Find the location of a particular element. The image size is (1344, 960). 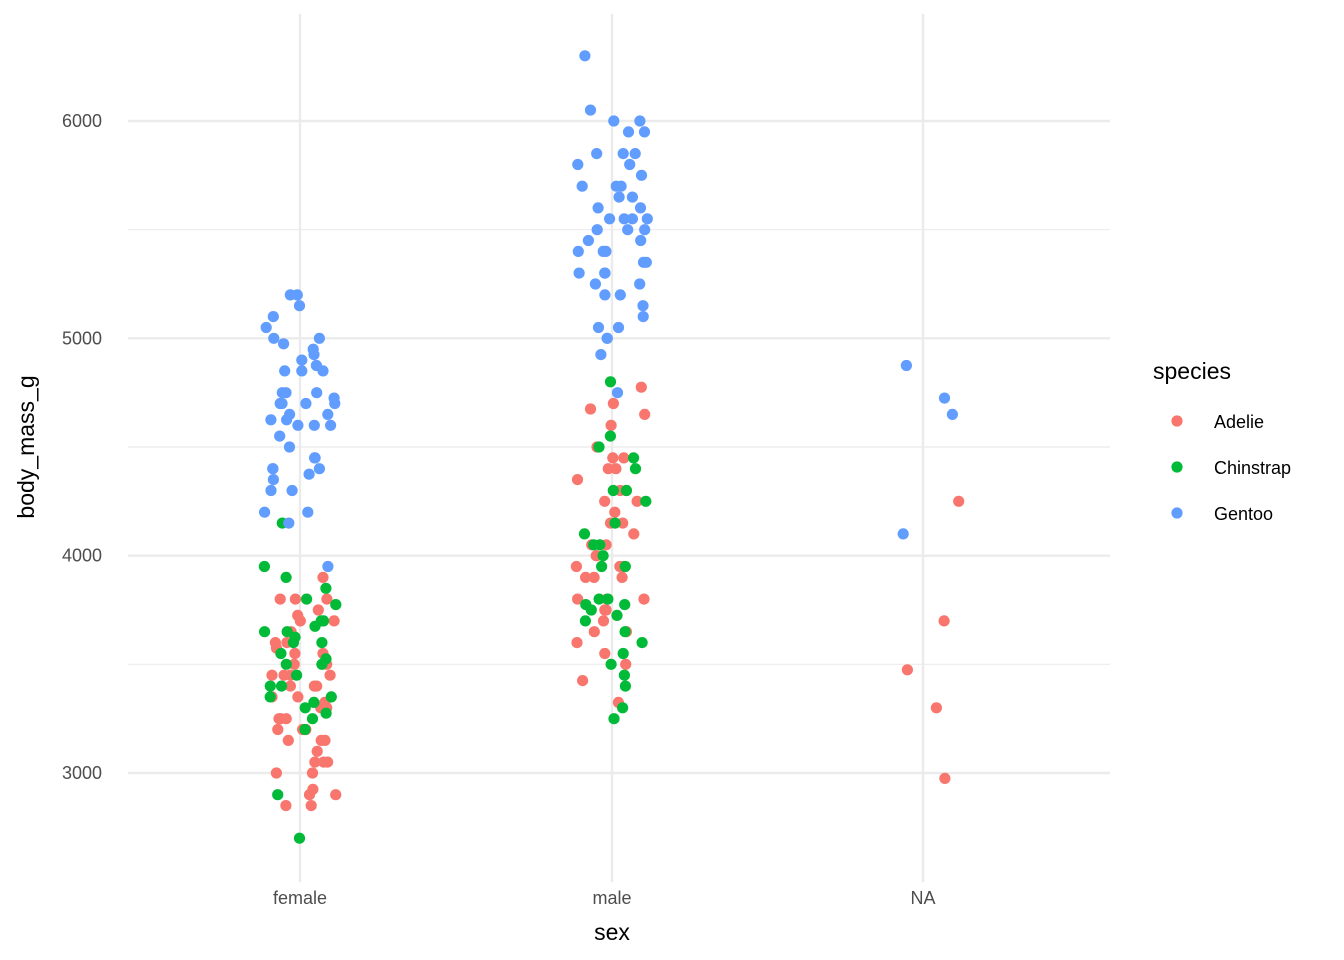

legend-label-gentoo: Gentoo is located at coordinates (1243, 514).